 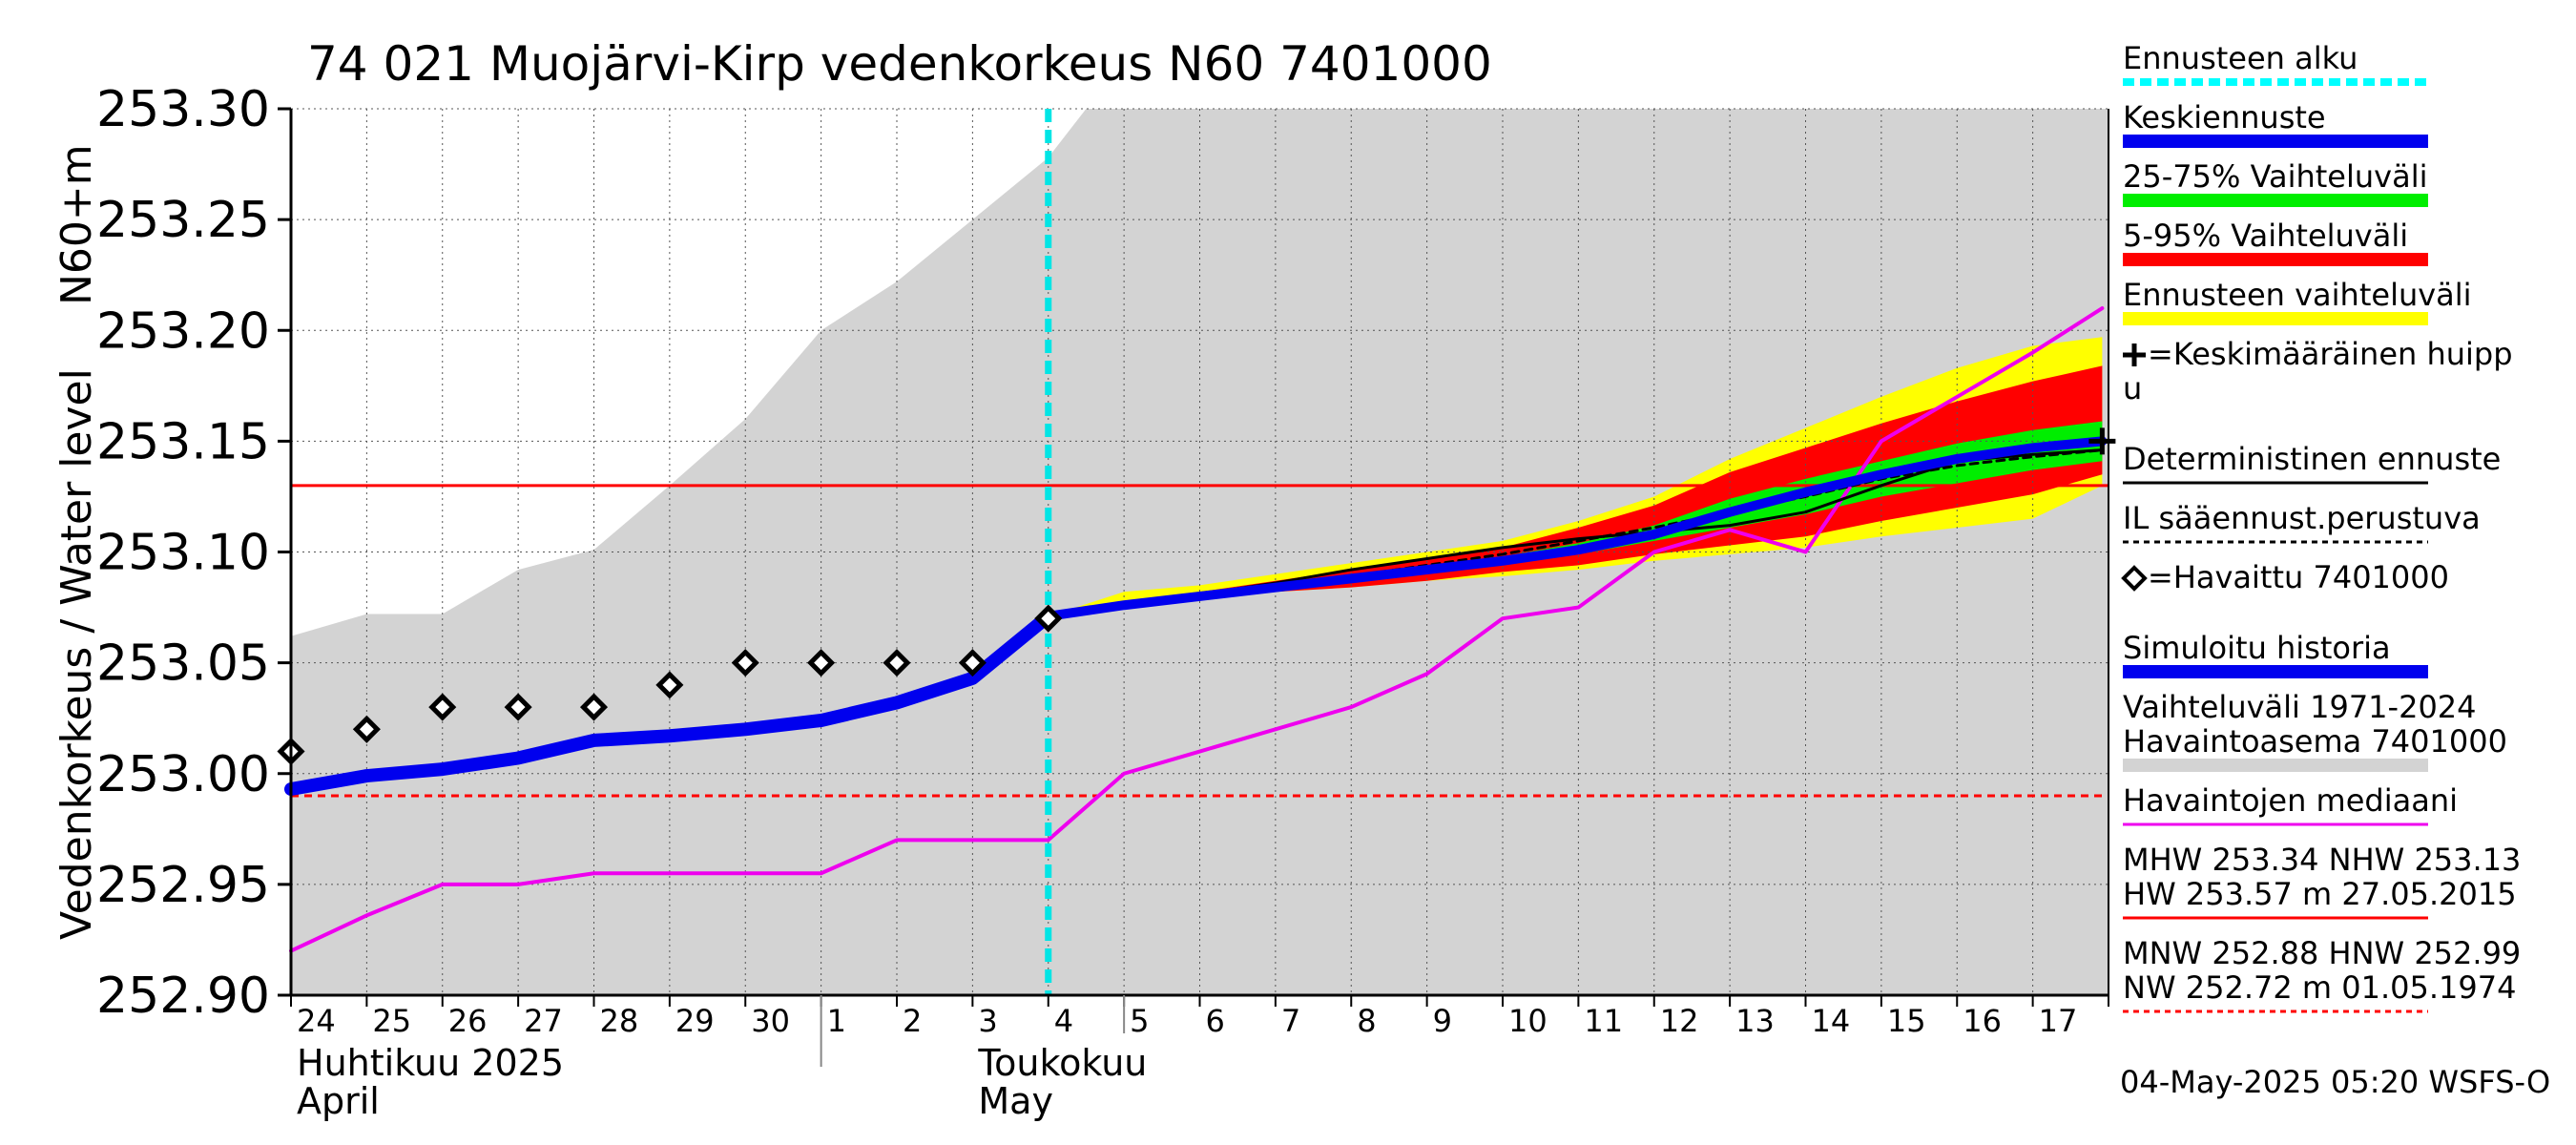 What do you see at coordinates (183, 331) in the screenshot?
I see `y-tick-label: 253.20` at bounding box center [183, 331].